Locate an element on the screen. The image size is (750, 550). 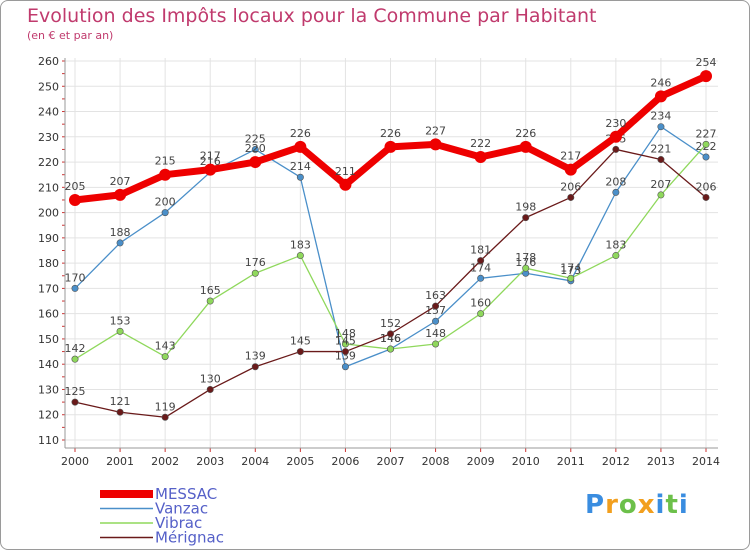
x-tick-label: 2004 is located at coordinates (255, 461).